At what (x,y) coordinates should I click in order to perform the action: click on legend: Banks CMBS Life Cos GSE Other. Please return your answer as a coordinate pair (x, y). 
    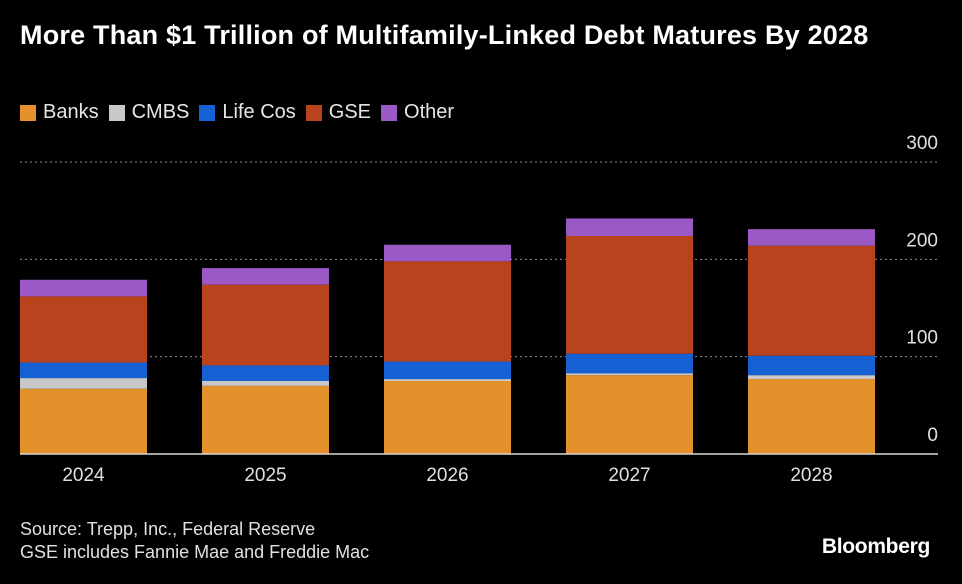
    Looking at the image, I should click on (242, 112).